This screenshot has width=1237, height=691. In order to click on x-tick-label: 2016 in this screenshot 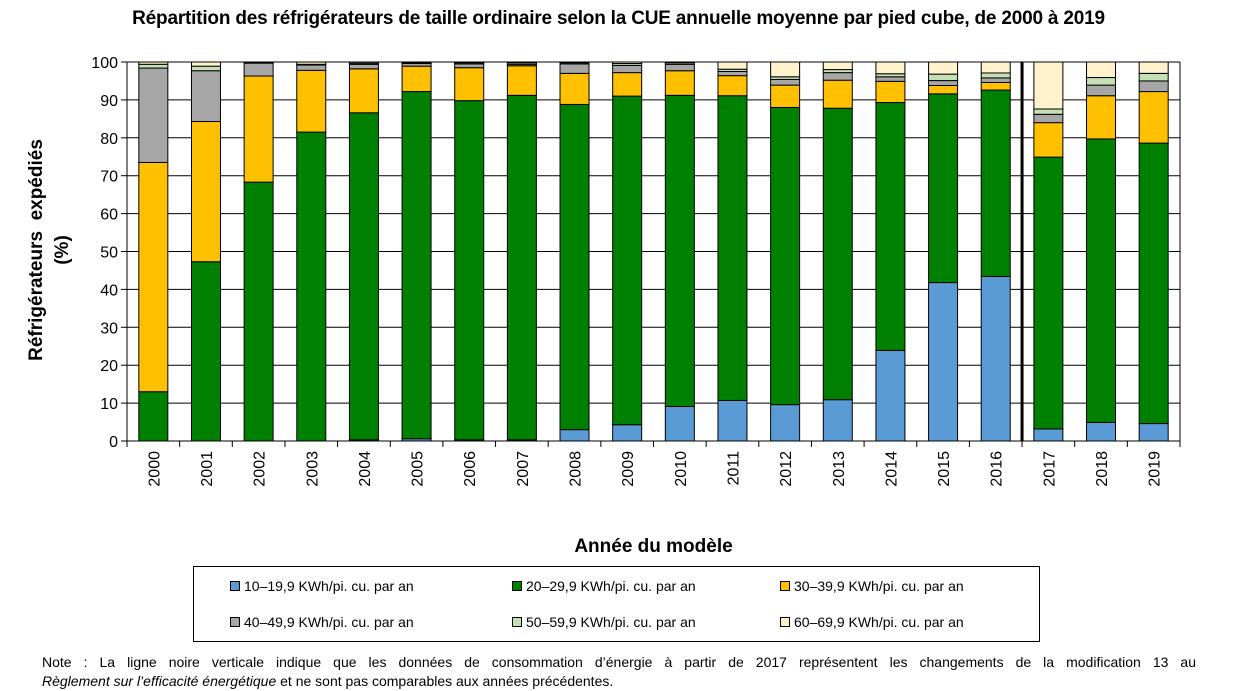, I will do `click(997, 469)`.